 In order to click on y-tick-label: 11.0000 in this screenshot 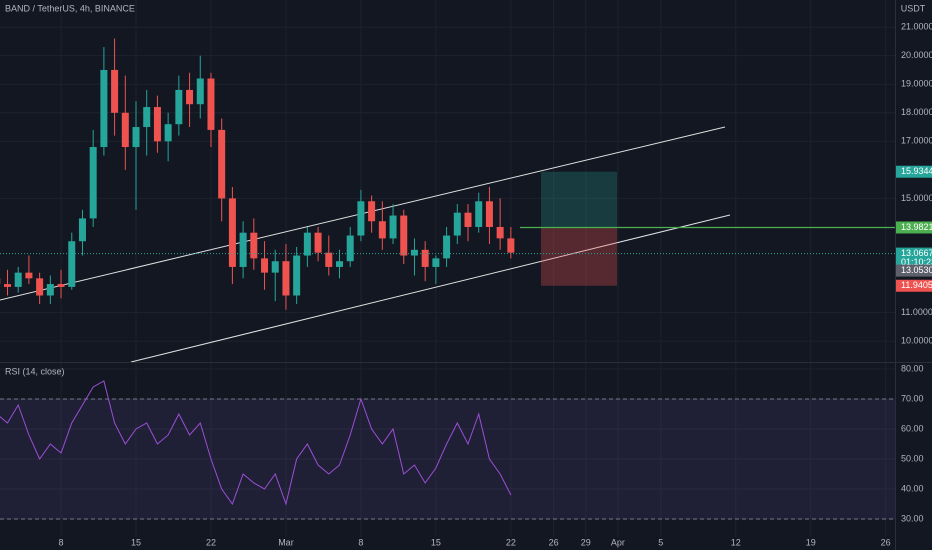, I will do `click(916, 312)`.